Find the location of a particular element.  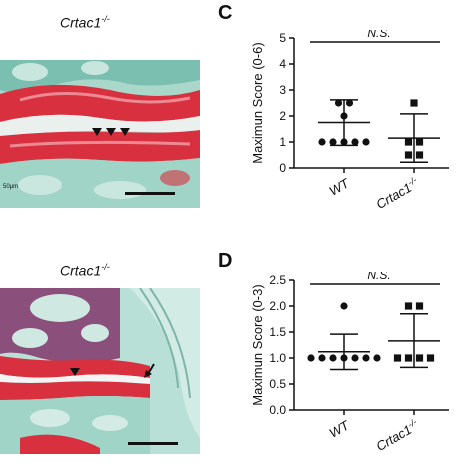

y-tick-label: 0 is located at coordinates (282, 168).